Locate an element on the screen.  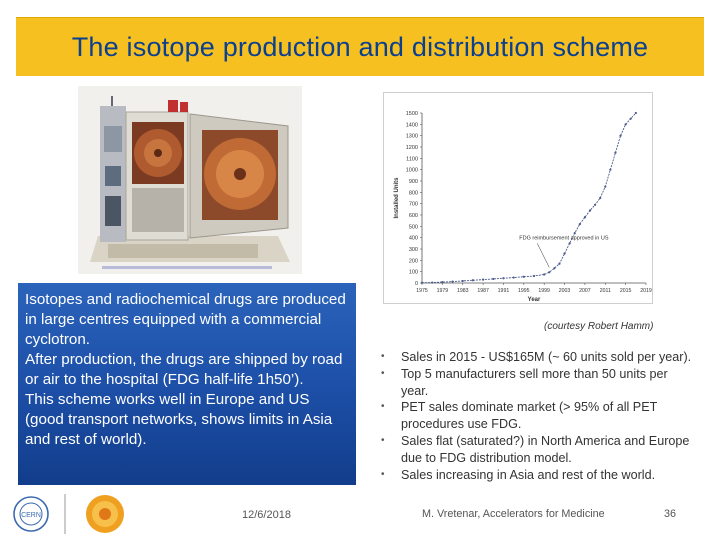
y-tick-label: 300 is located at coordinates (413, 250).